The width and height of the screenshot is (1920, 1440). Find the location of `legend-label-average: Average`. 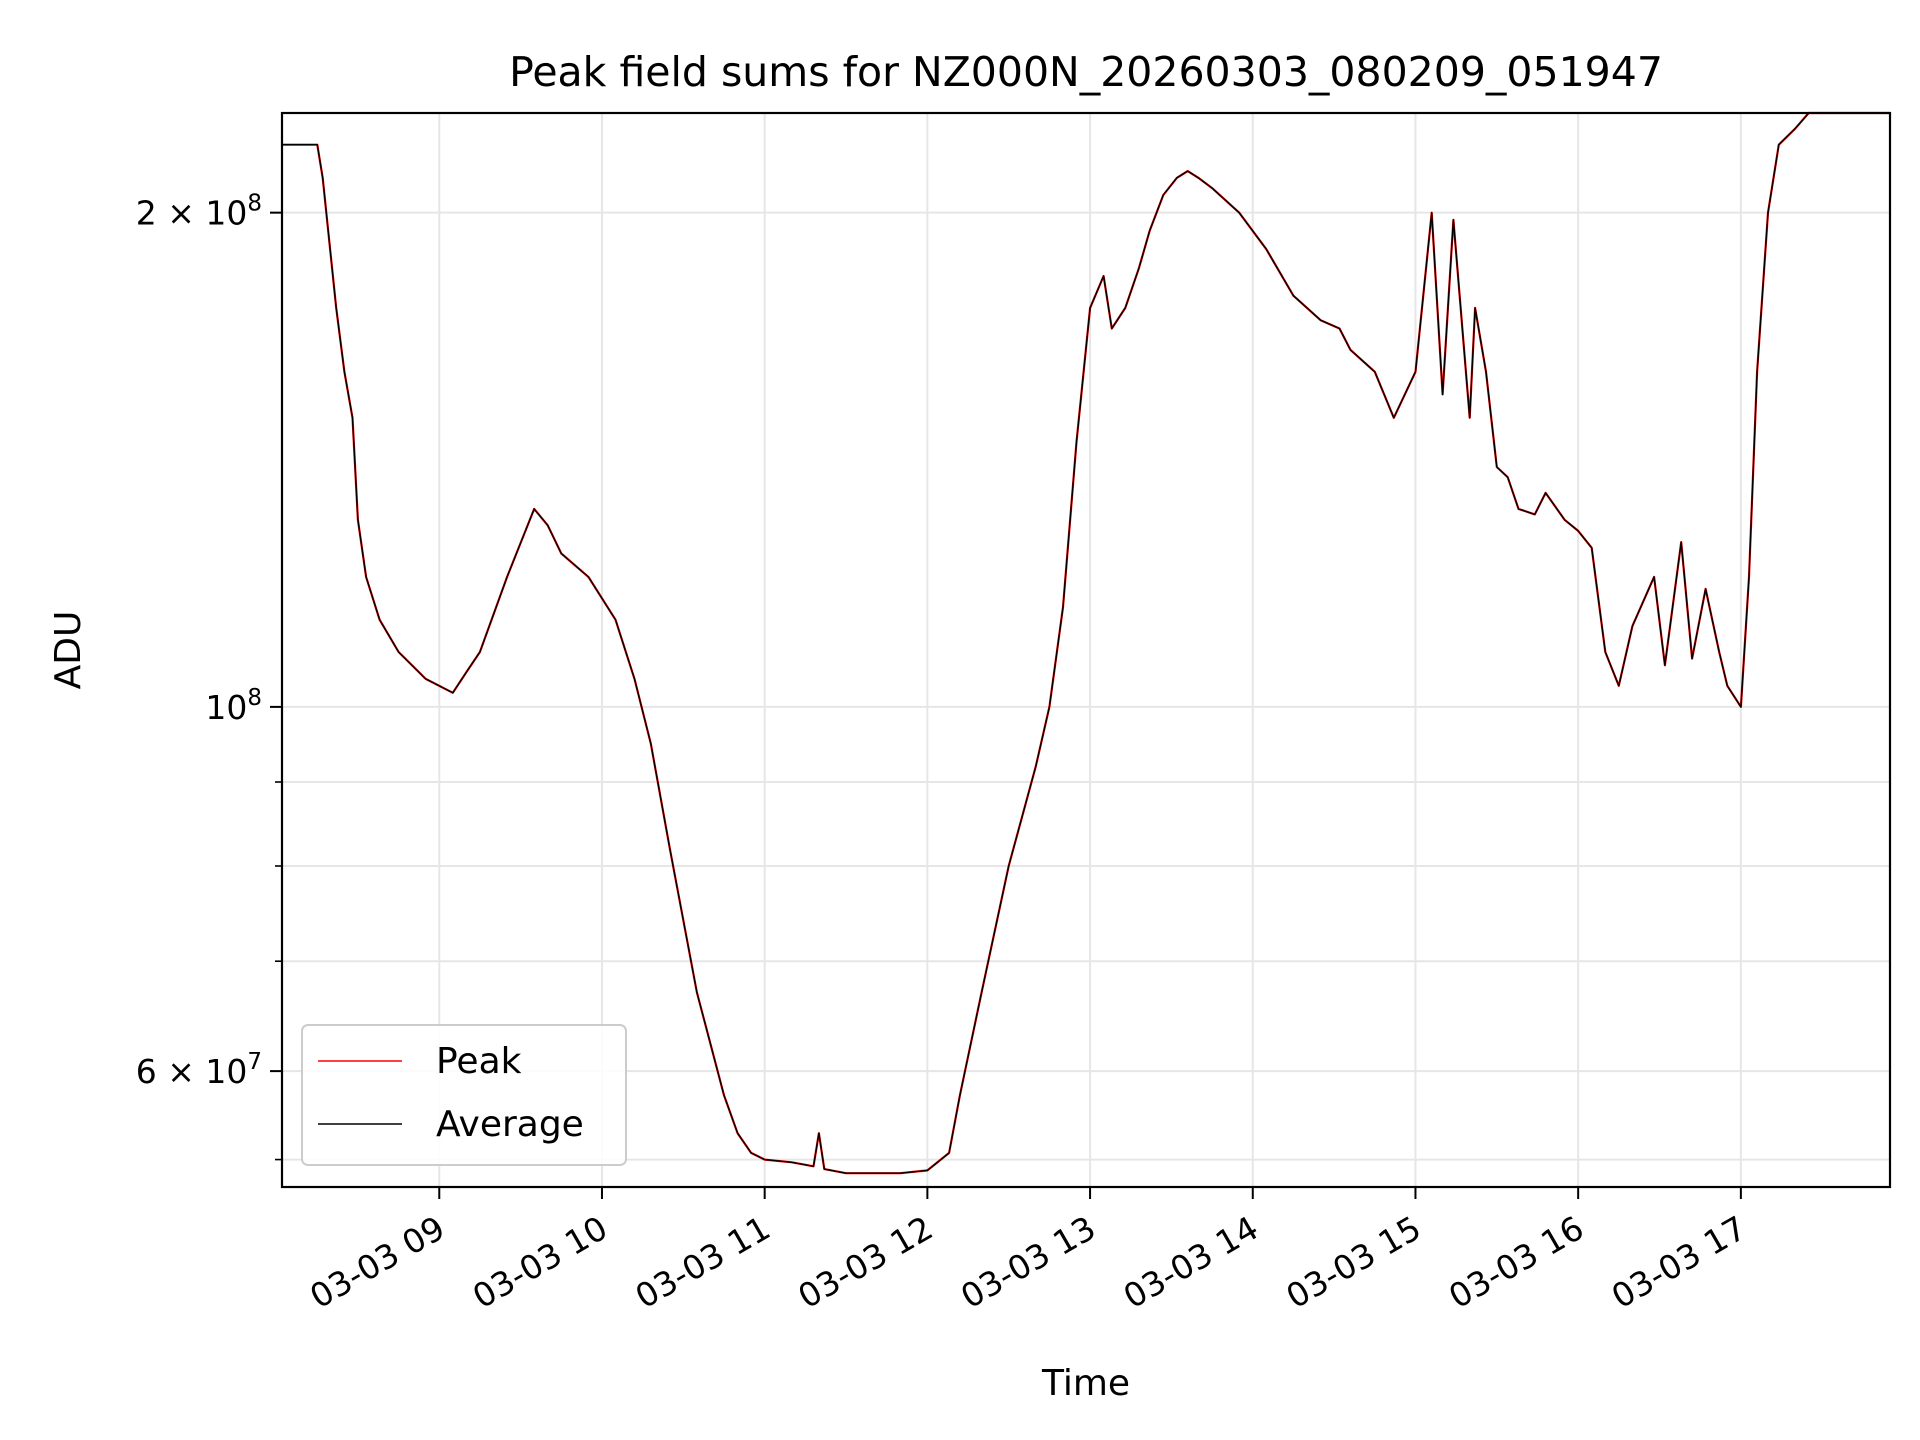

legend-label-average: Average is located at coordinates (510, 1124).